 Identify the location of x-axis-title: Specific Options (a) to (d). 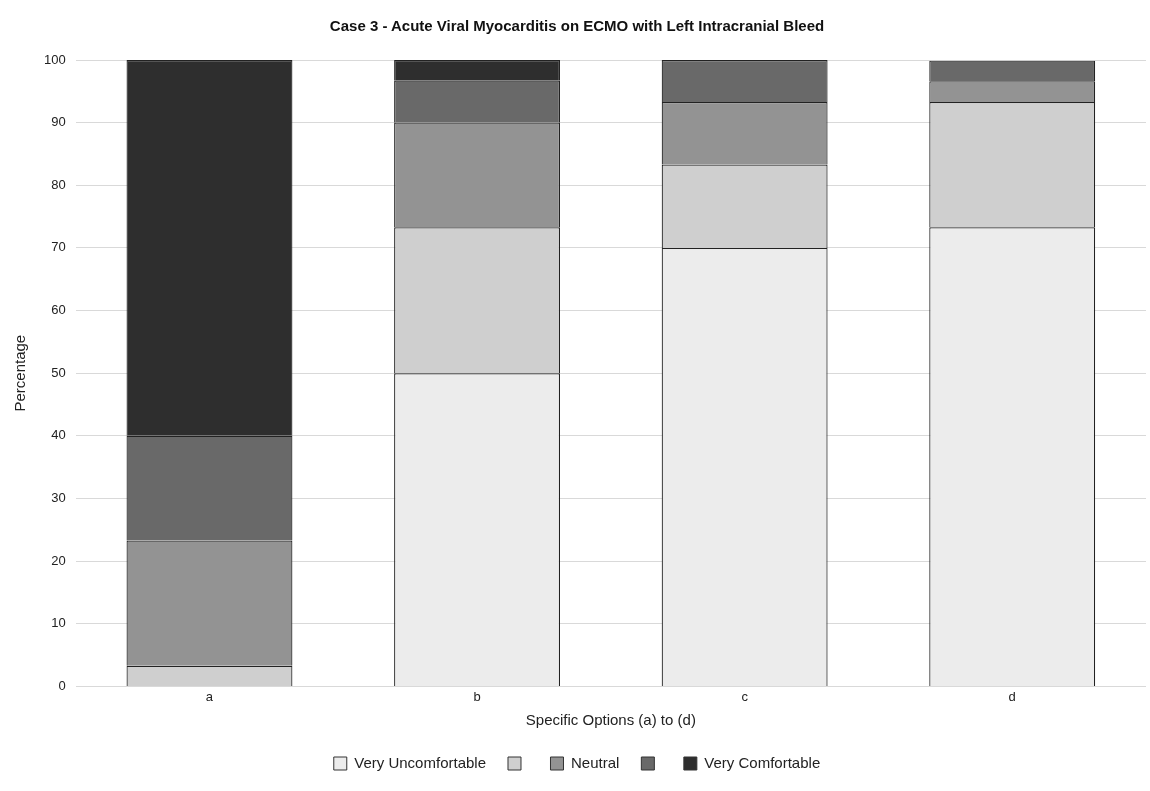
(610, 720).